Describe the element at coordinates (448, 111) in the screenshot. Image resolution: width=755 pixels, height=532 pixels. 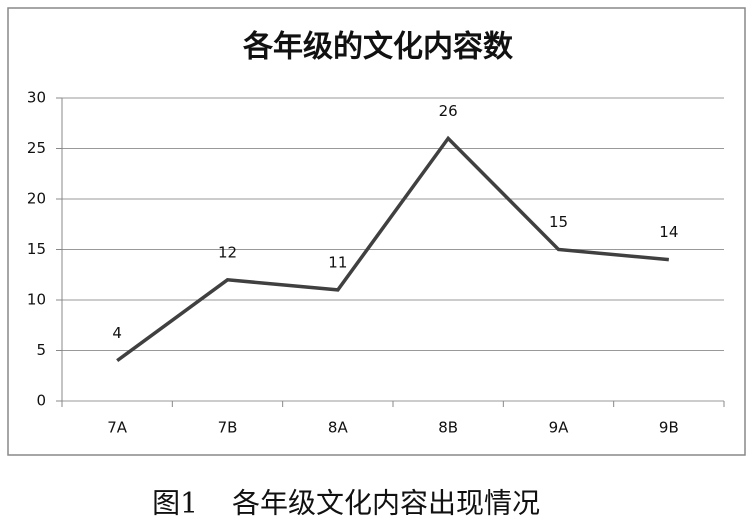
I see `data-label: 26` at that location.